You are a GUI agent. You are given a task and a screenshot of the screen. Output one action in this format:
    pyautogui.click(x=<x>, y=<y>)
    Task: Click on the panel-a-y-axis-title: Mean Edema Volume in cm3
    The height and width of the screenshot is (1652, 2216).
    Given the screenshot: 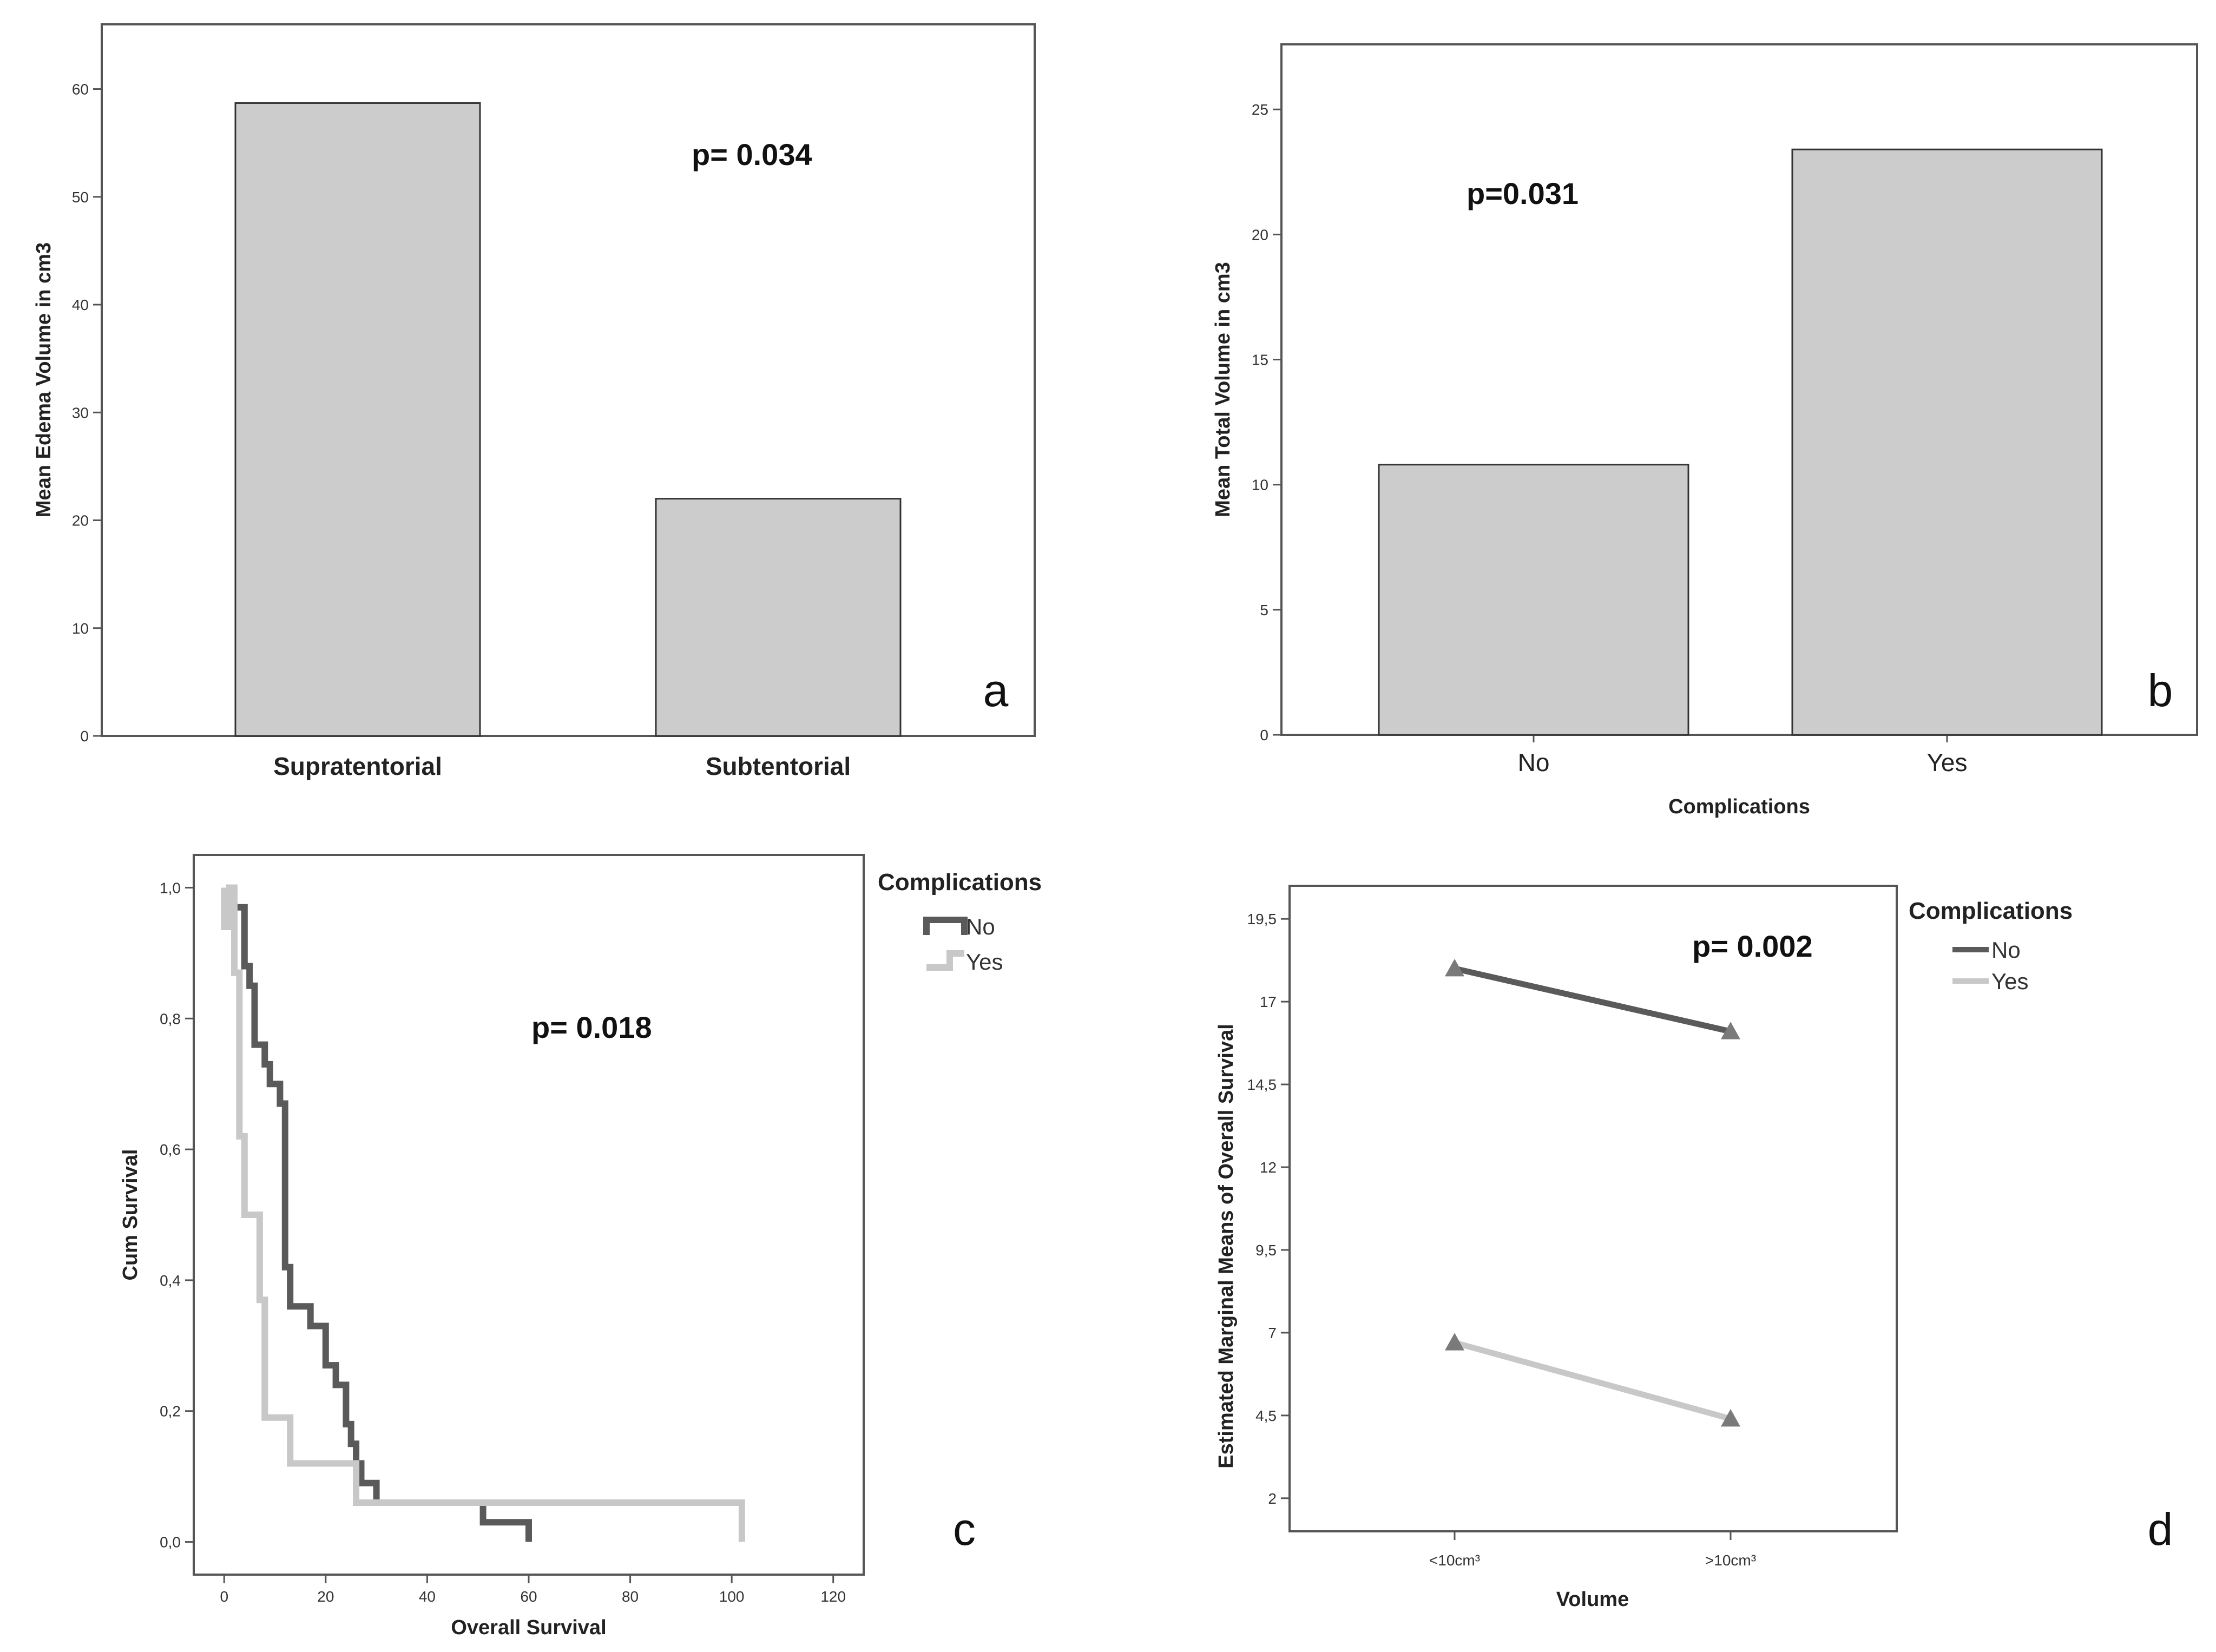 What is the action you would take?
    pyautogui.click(x=43, y=379)
    